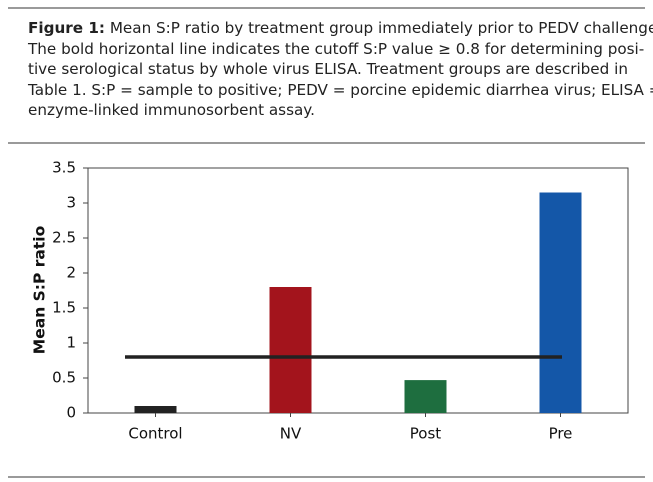 This screenshot has height=482, width=653. I want to click on x-tick-label: Pre, so click(561, 434).